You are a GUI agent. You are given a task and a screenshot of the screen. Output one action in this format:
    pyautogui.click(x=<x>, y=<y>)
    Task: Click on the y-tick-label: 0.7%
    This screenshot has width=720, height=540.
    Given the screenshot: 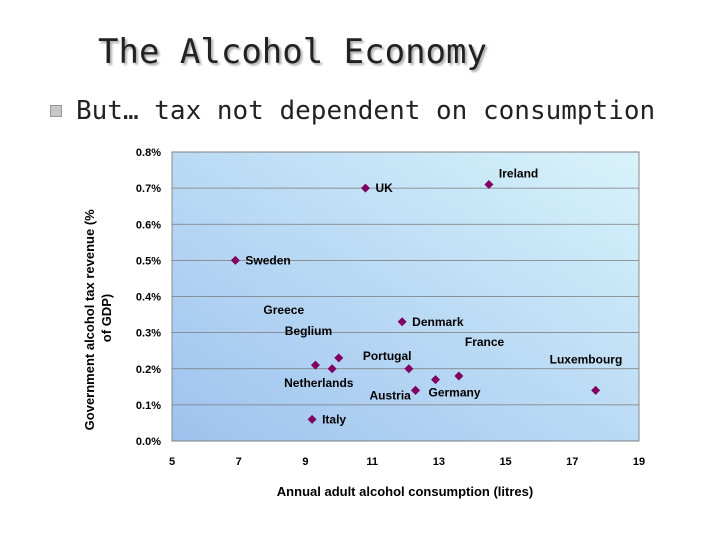 What is the action you would take?
    pyautogui.click(x=148, y=189)
    